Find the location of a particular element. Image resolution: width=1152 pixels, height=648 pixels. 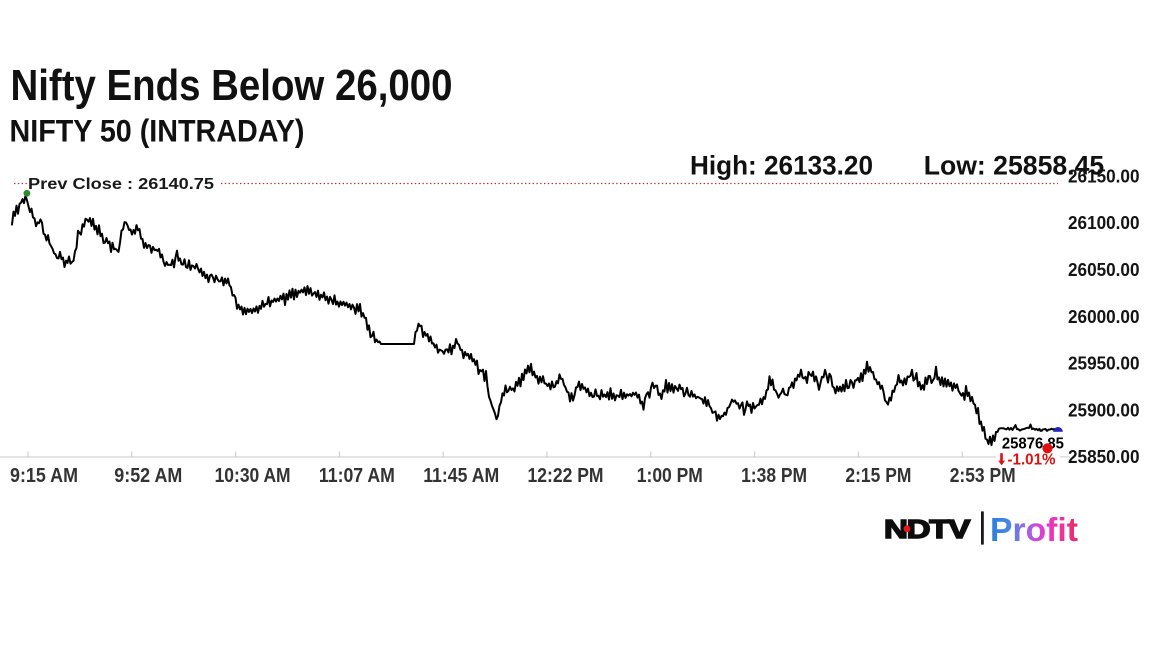

svg-text: Low: 25858.45 is located at coordinates (1014, 165).